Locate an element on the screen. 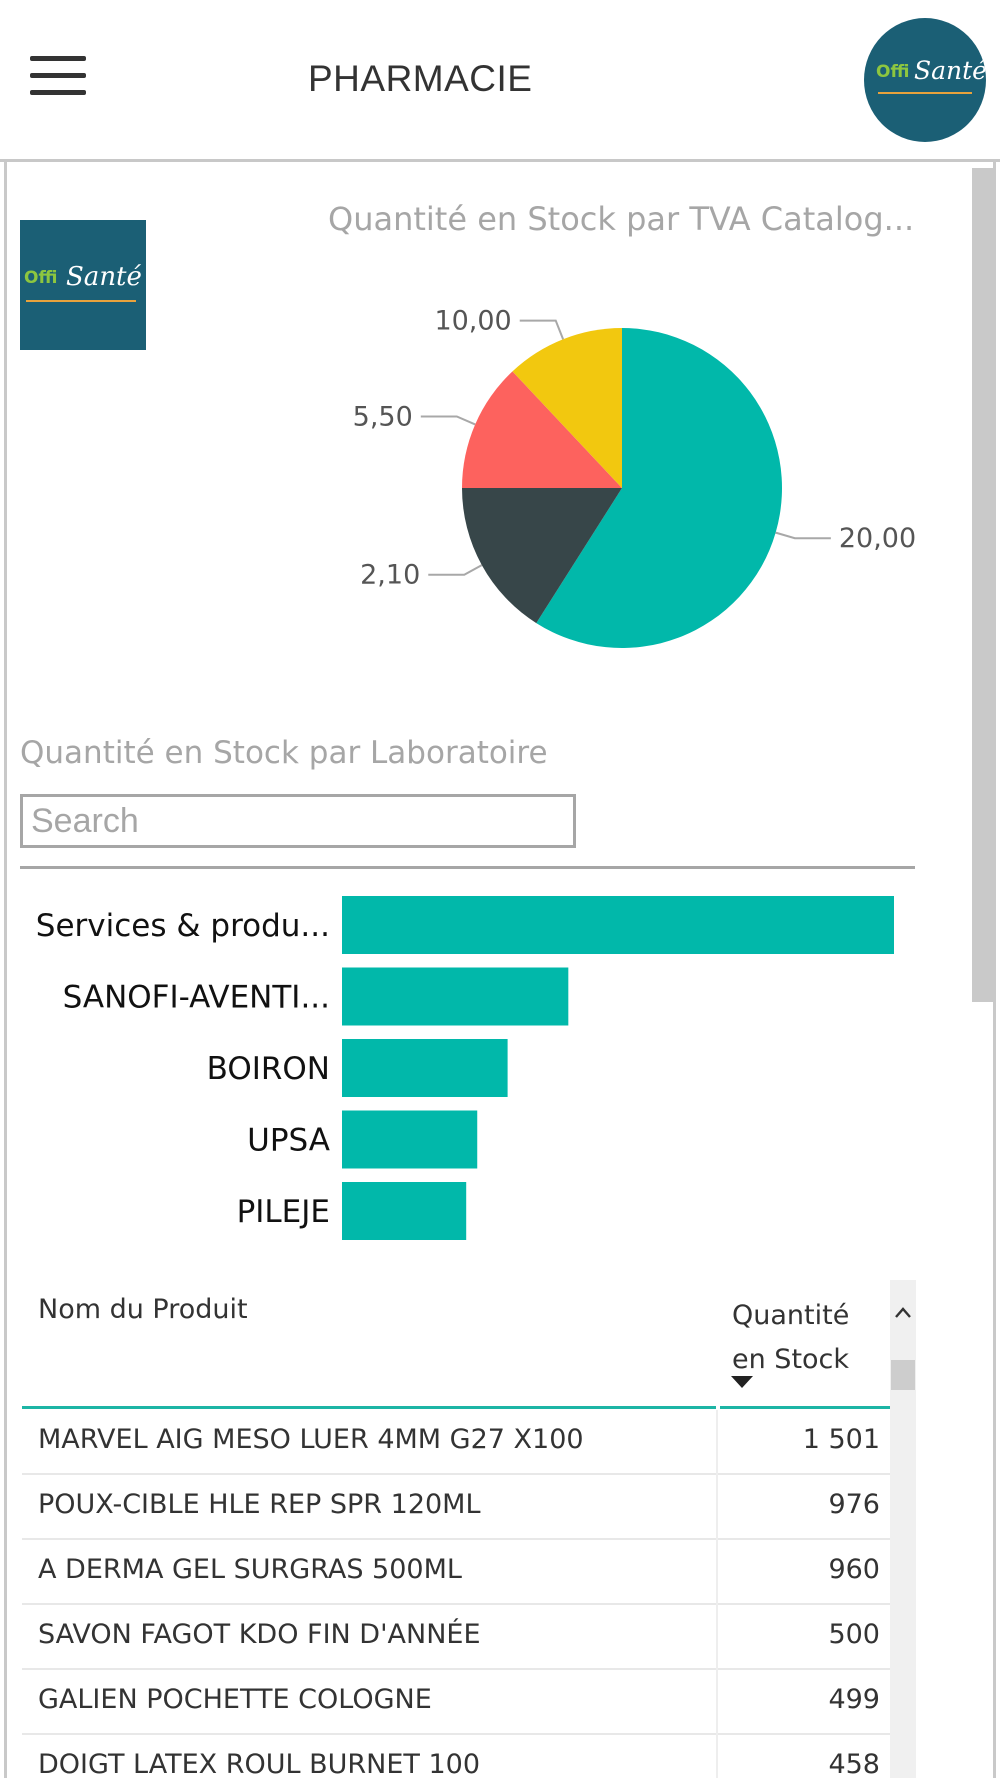  pie-slice-label: 5,50 is located at coordinates (383, 417).